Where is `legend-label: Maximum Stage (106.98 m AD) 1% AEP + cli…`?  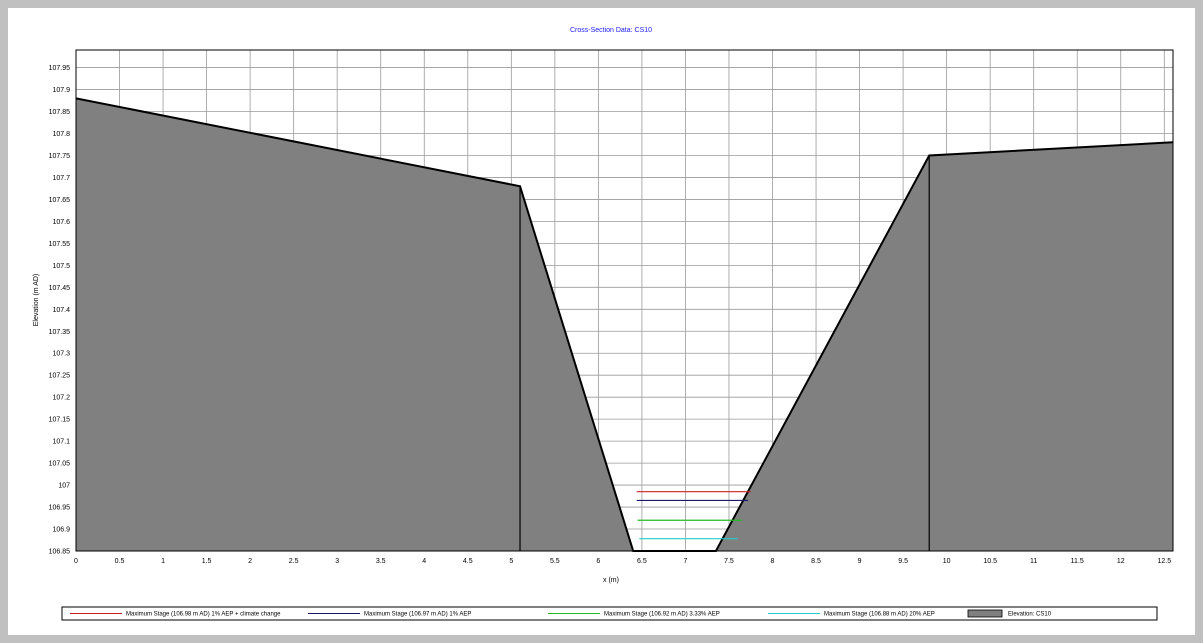 legend-label: Maximum Stage (106.98 m AD) 1% AEP + cli… is located at coordinates (203, 615).